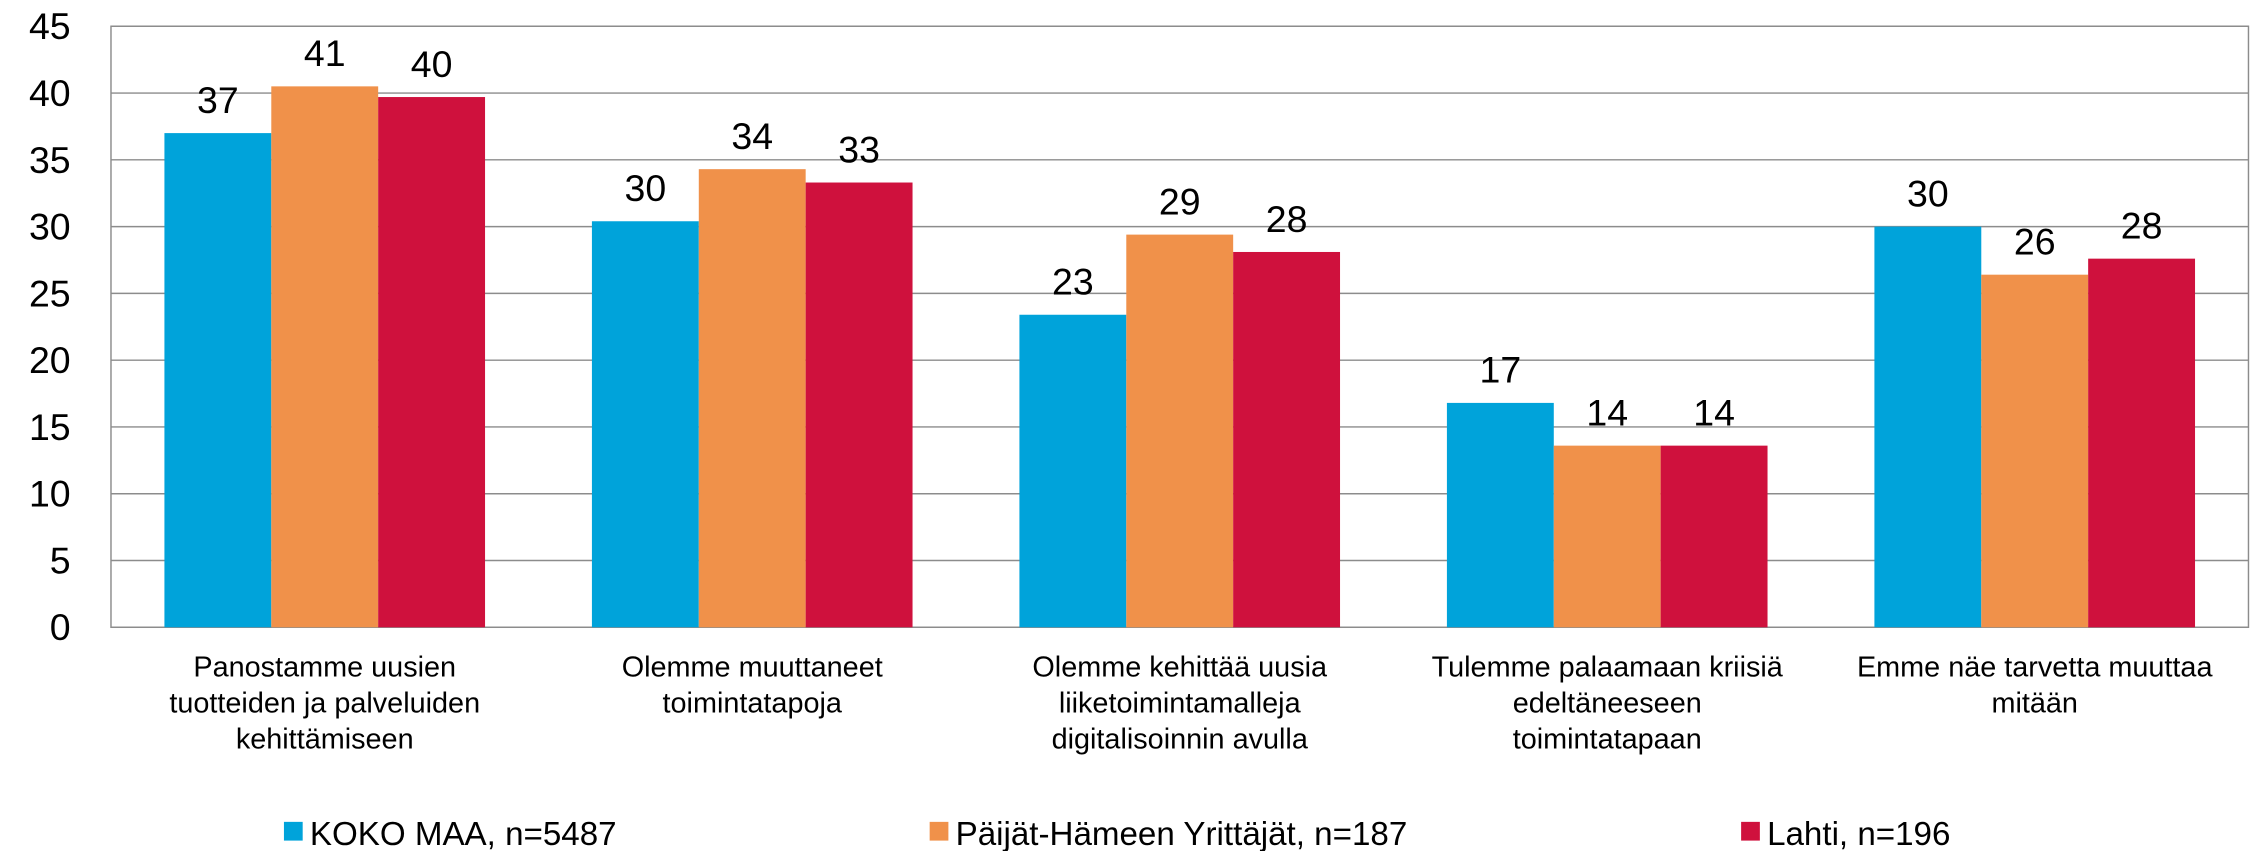 The width and height of the screenshot is (2260, 851). Describe the element at coordinates (1073, 282) in the screenshot. I see `data-label: 23` at that location.